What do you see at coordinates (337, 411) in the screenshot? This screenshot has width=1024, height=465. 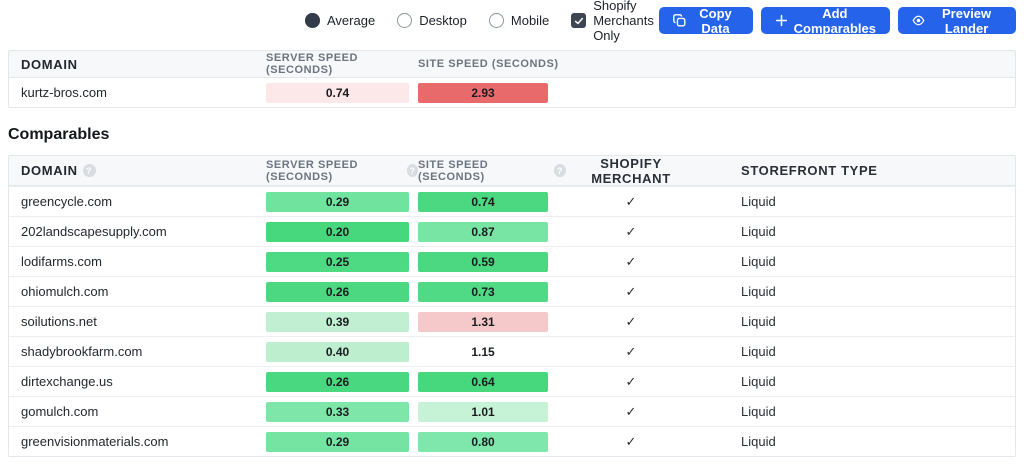 I see `server-speed-badge: 0.33` at bounding box center [337, 411].